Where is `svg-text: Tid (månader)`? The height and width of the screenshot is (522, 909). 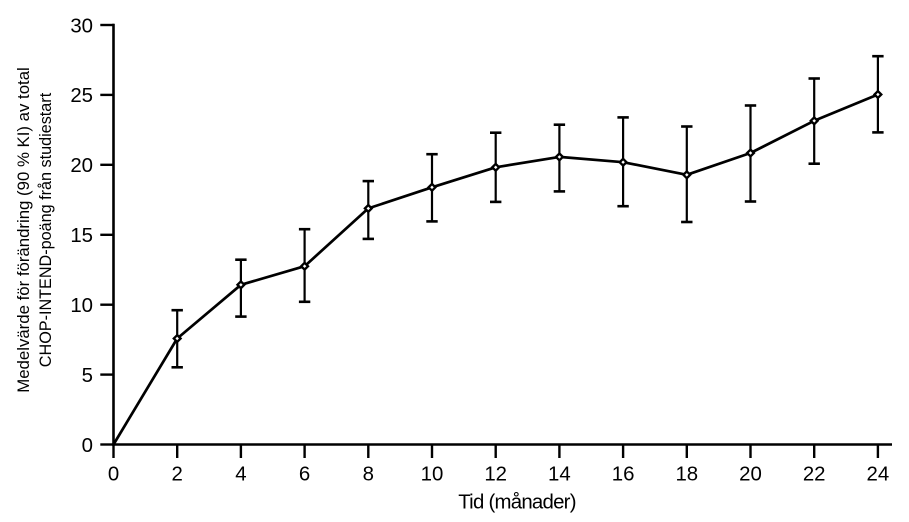
svg-text: Tid (månader) is located at coordinates (517, 502).